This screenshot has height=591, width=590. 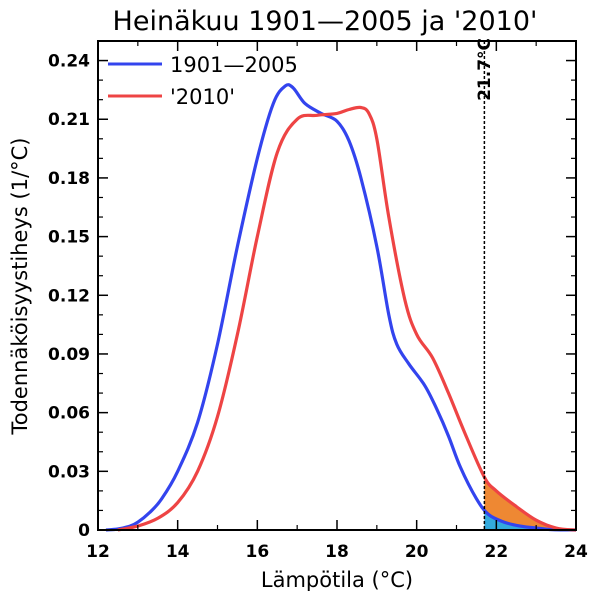 I want to click on y-tick-label: 0.24, so click(x=69, y=62).